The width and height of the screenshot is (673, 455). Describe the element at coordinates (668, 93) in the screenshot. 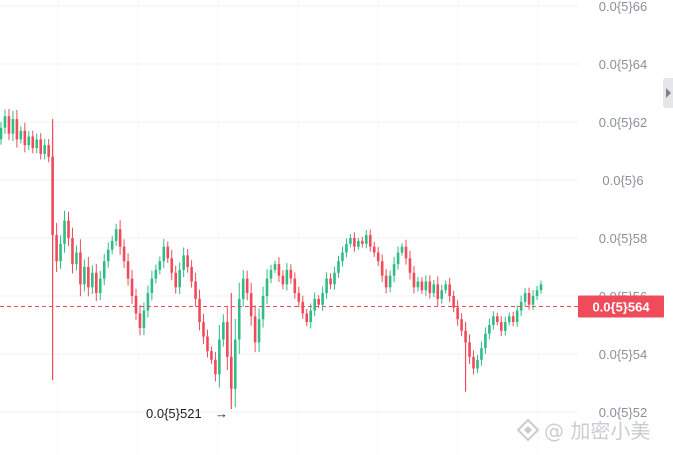

I see `scroll-right-handle` at that location.